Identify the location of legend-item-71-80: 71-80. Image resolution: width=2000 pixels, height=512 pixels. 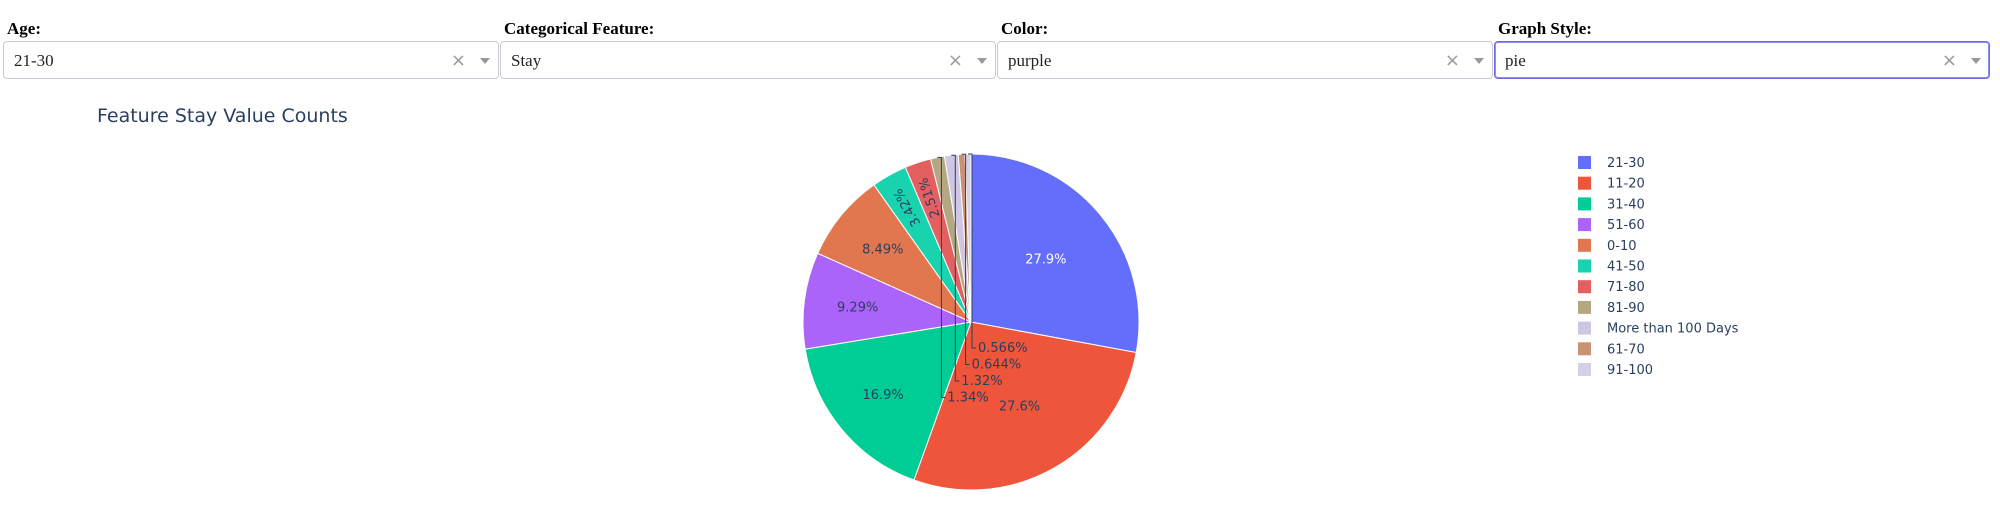
(1611, 287).